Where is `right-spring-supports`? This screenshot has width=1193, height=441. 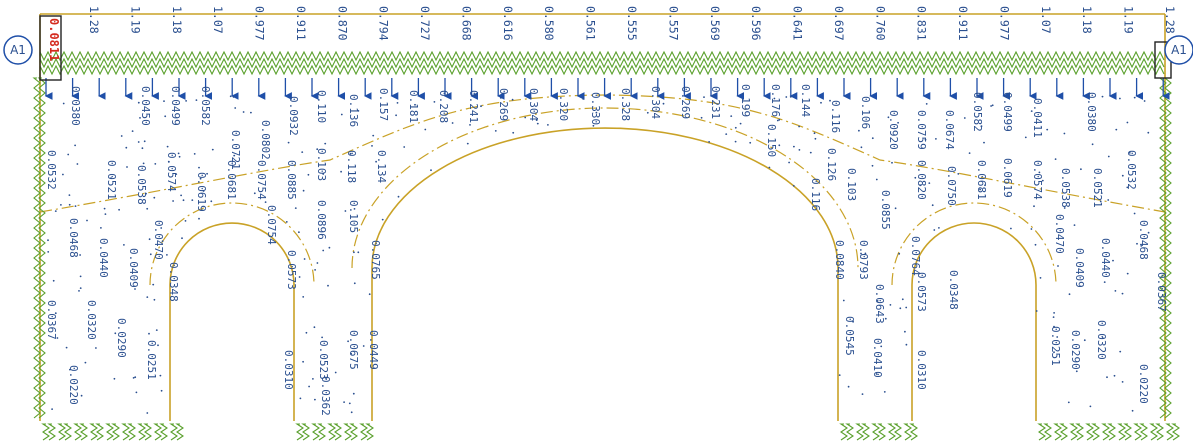
right-spring-supports is located at coordinates (1165, 248).